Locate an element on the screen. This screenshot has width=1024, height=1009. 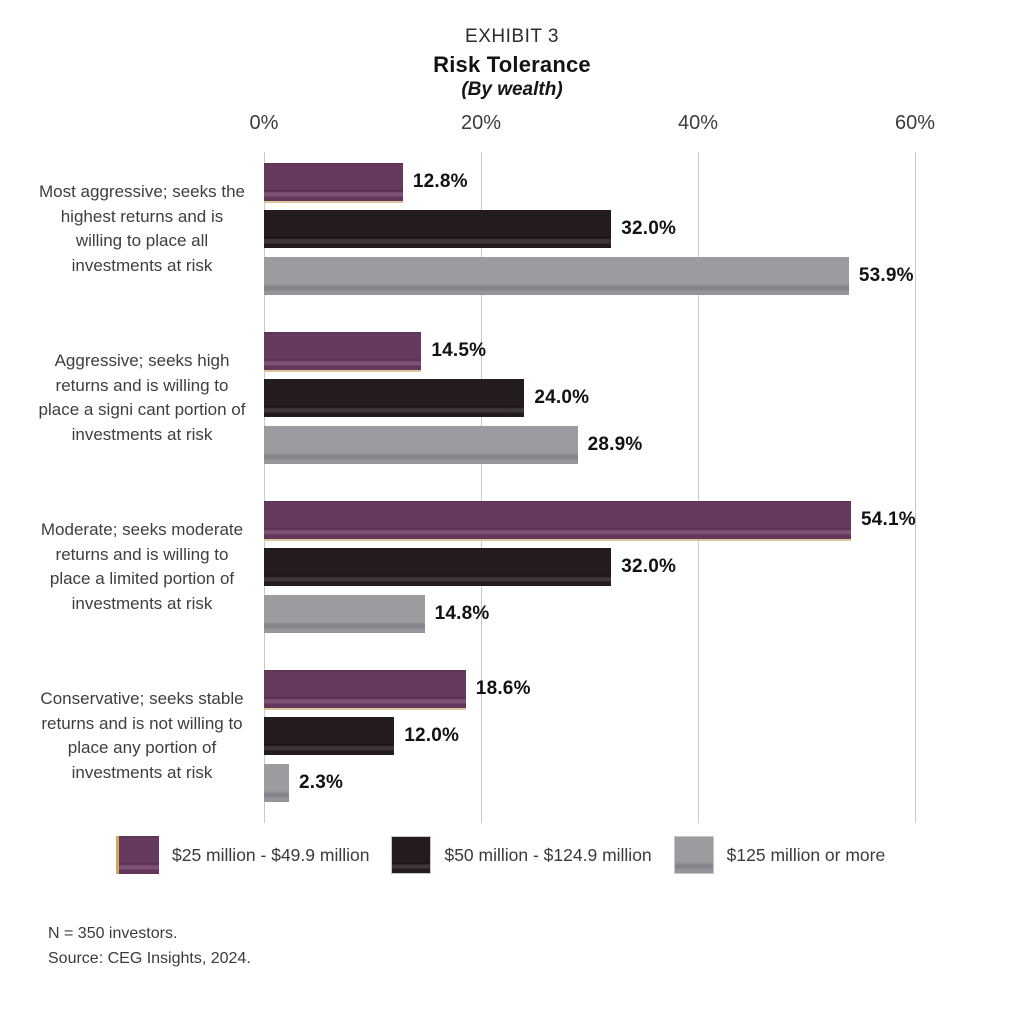
legend-item: $125 million or more is located at coordinates (779, 855).